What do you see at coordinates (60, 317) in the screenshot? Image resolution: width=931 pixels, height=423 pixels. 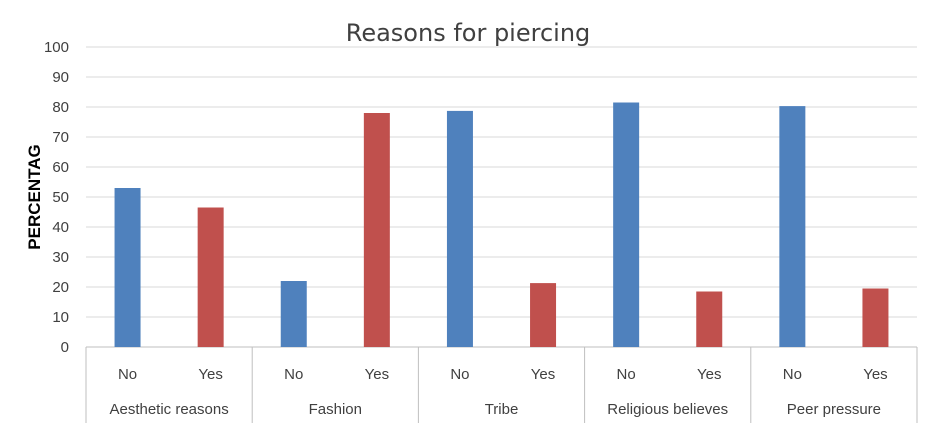 I see `y-tick-label: 10` at bounding box center [60, 317].